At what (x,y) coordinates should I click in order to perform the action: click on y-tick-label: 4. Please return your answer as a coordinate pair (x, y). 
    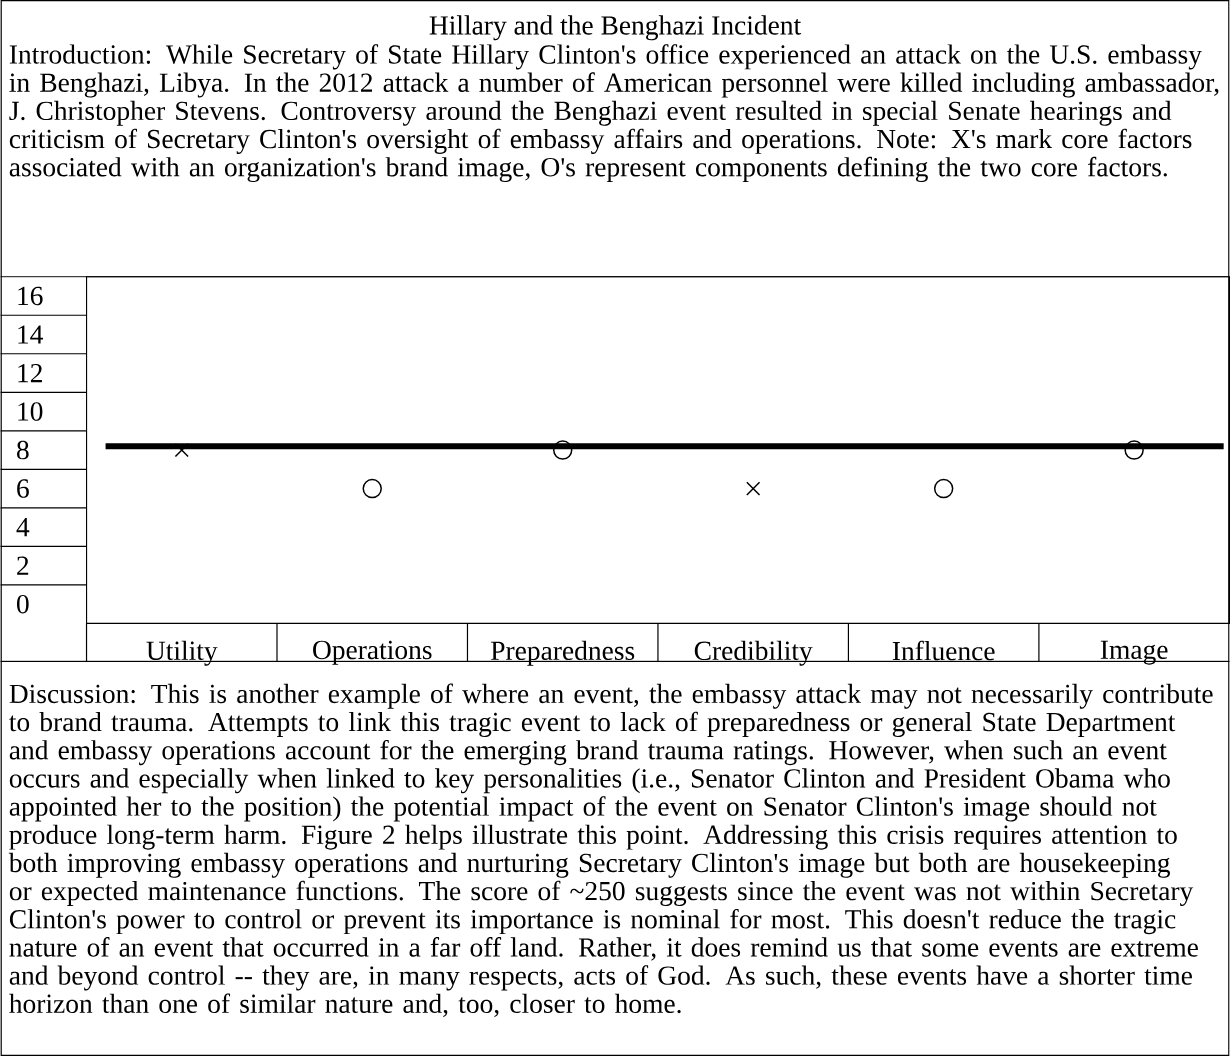
    Looking at the image, I should click on (23, 527).